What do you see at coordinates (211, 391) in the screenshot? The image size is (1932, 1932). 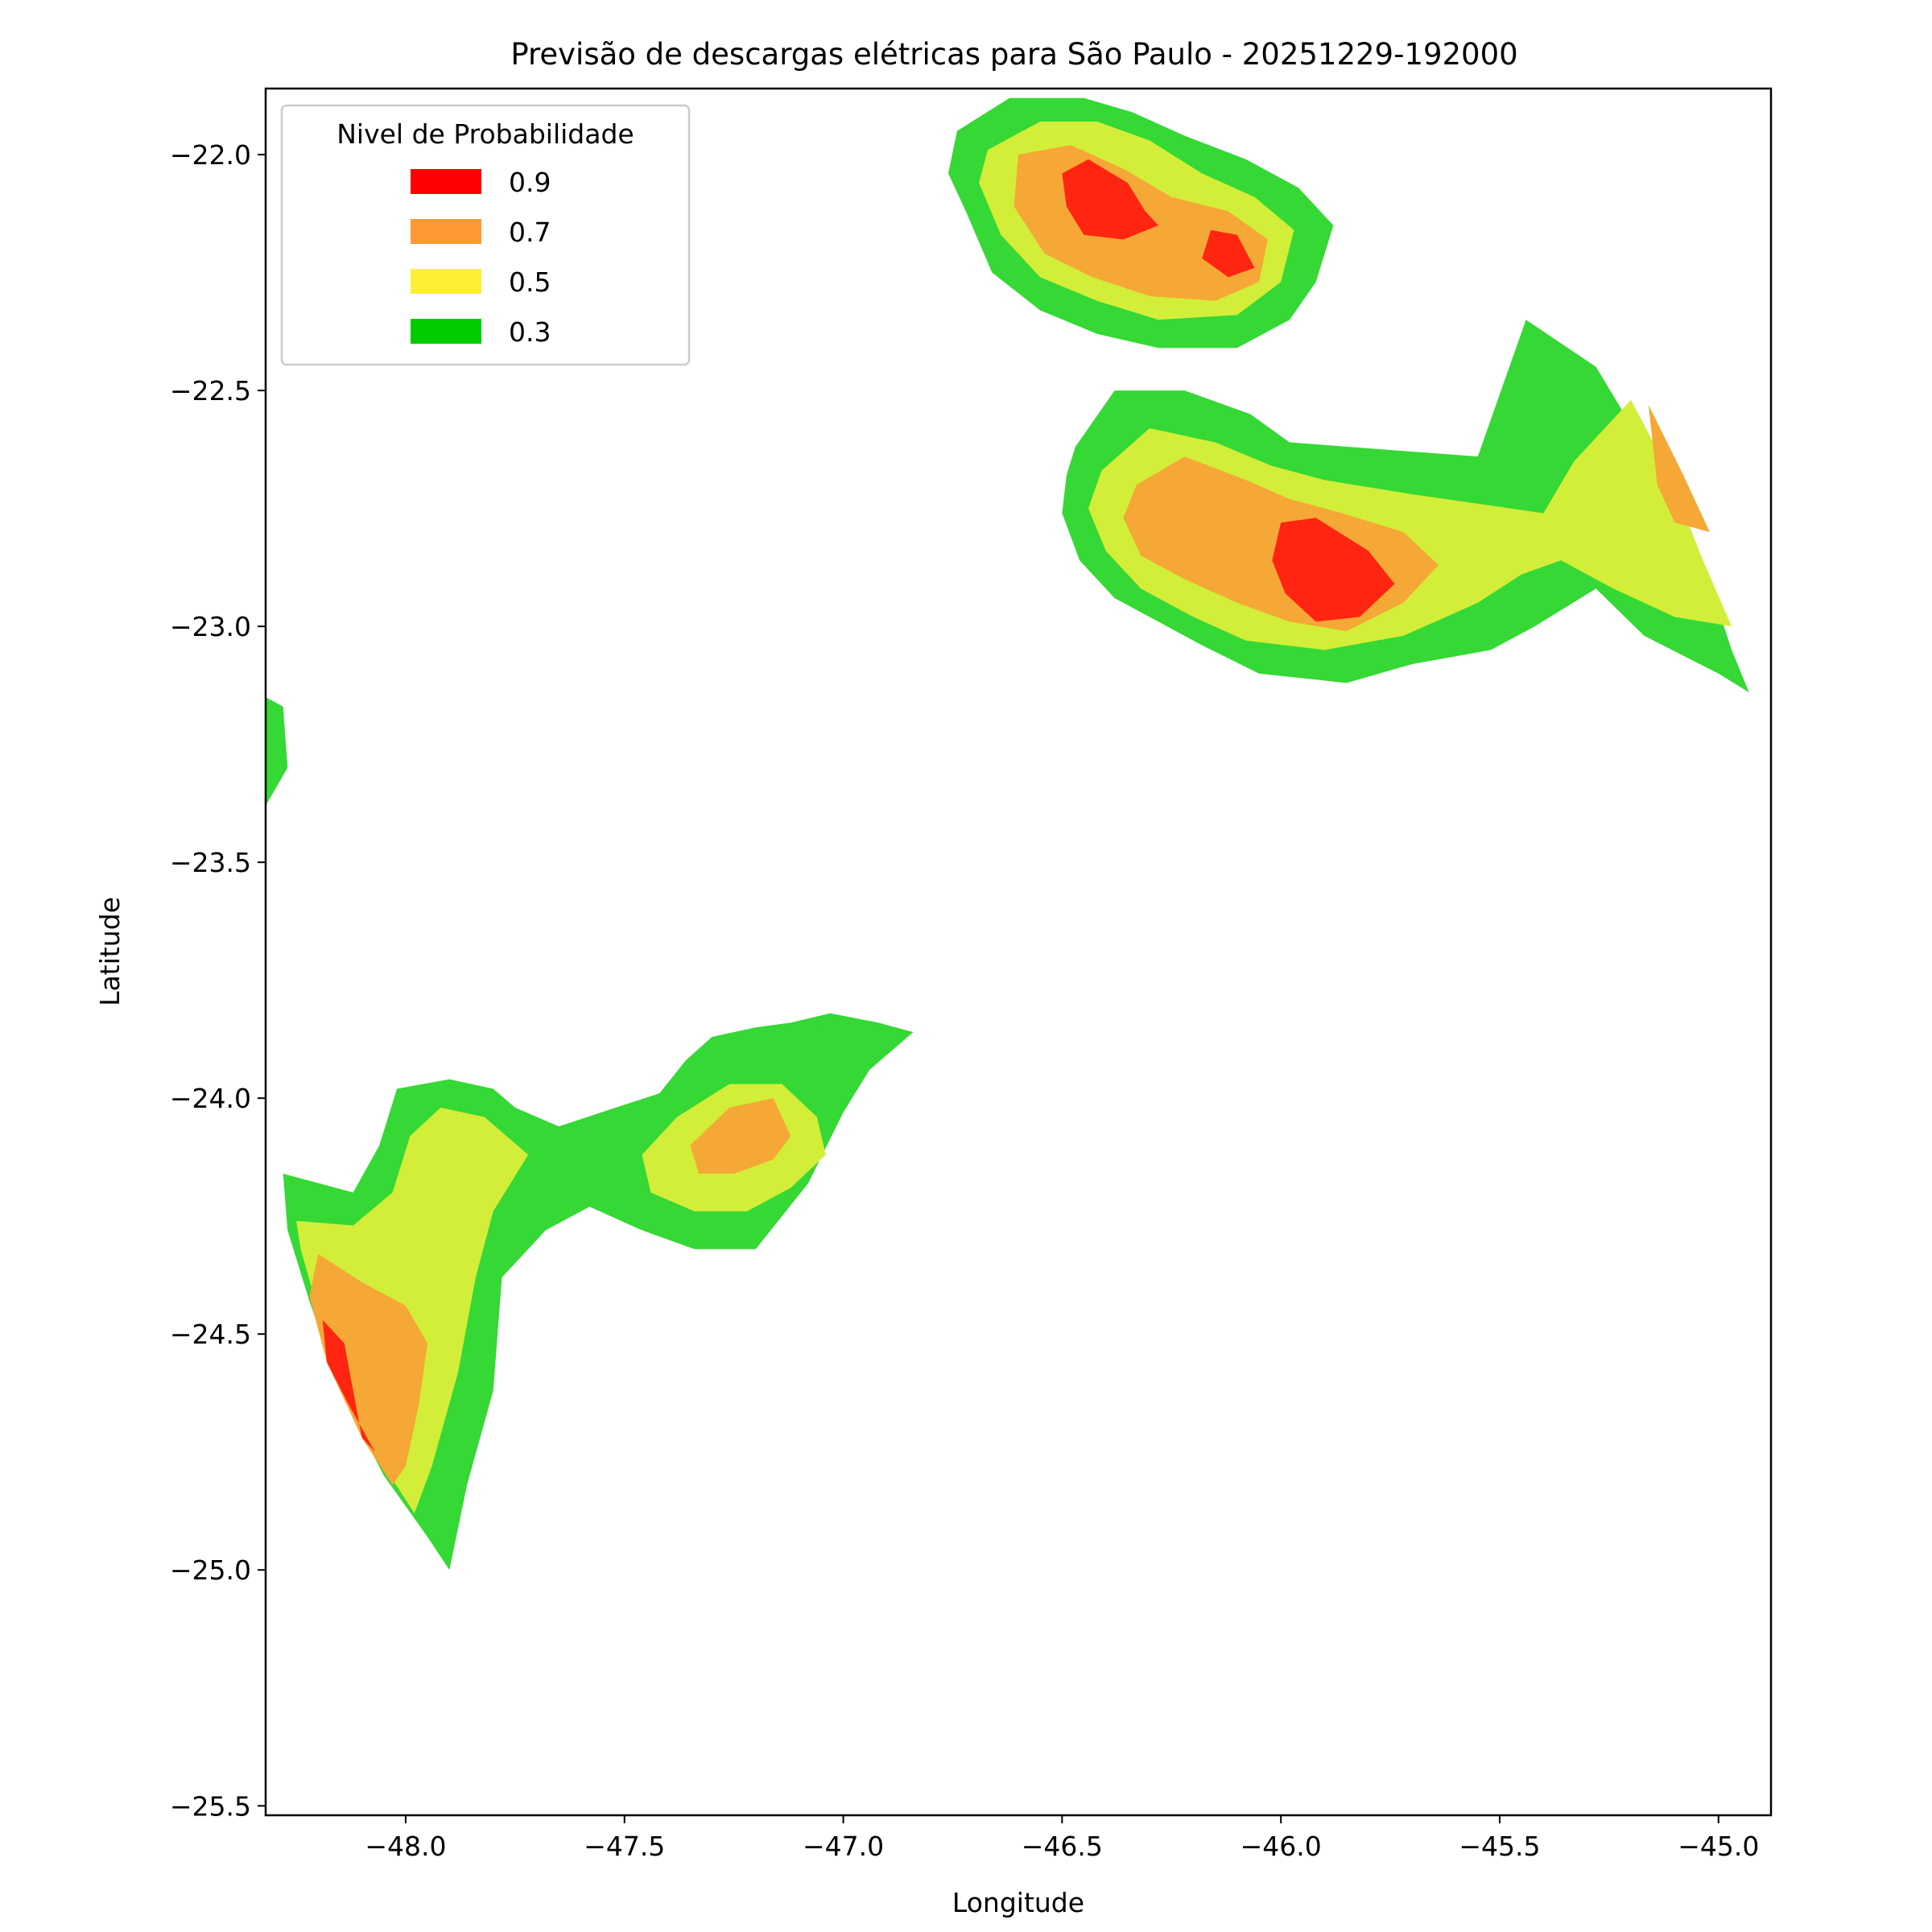 I see `y-tick-label: −22.5` at bounding box center [211, 391].